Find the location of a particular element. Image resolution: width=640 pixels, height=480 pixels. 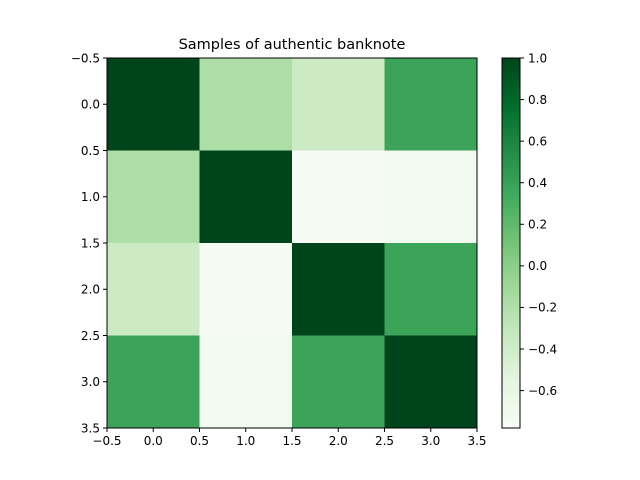

chart-title: Samples of authentic banknote is located at coordinates (292, 45).